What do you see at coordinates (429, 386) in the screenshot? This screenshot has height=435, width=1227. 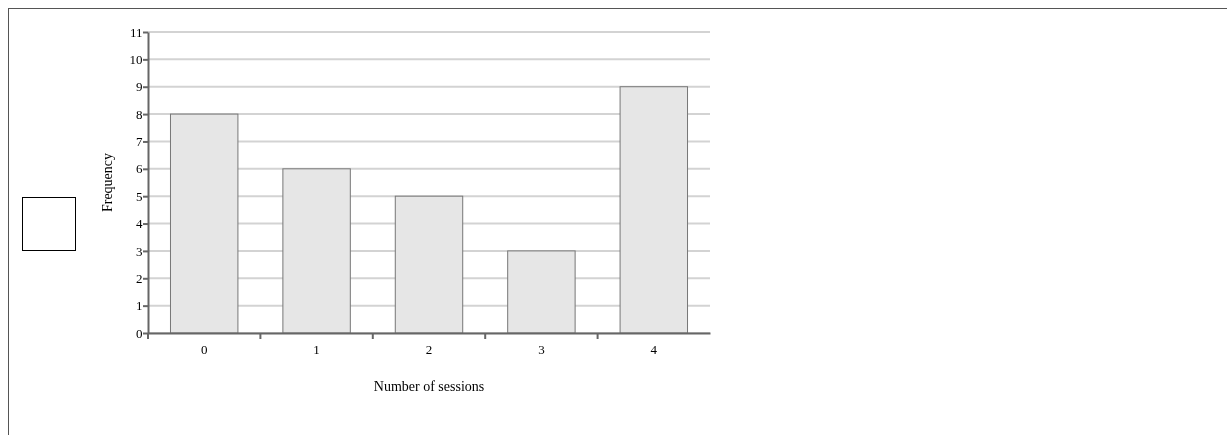 I see `x-axis-title: Number of sessions` at bounding box center [429, 386].